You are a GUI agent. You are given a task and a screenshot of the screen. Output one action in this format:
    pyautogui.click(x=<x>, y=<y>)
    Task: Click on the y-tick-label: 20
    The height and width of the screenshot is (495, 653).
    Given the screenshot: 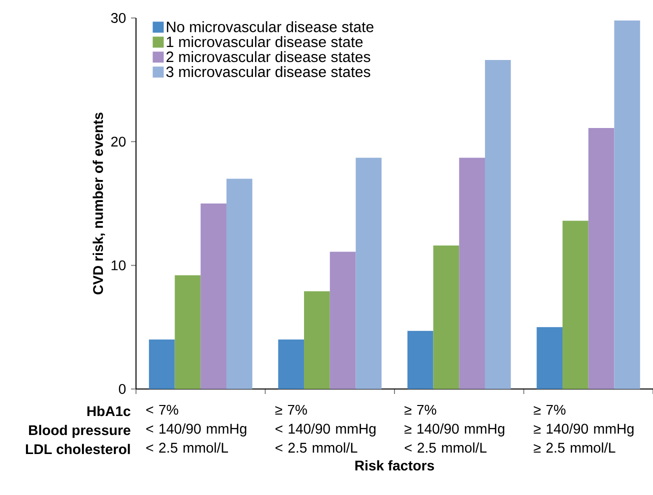 What is the action you would take?
    pyautogui.click(x=118, y=141)
    